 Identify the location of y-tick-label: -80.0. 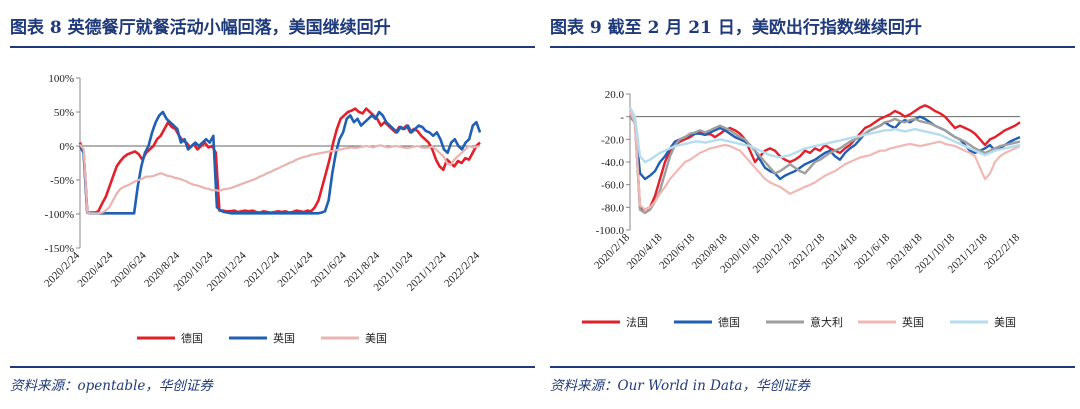
(612, 208).